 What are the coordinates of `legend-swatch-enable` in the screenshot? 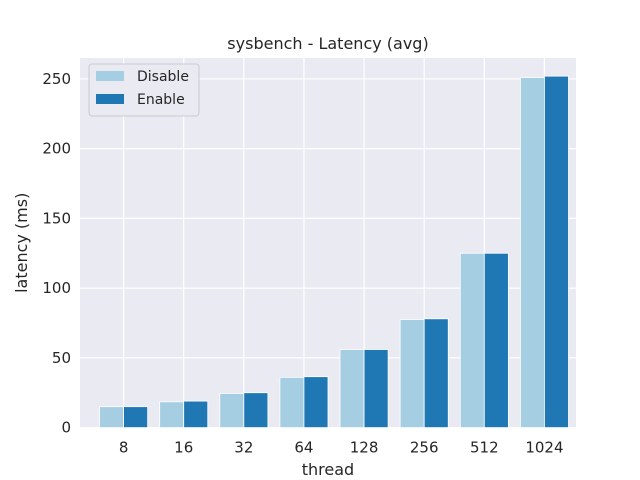 It's located at (110, 99).